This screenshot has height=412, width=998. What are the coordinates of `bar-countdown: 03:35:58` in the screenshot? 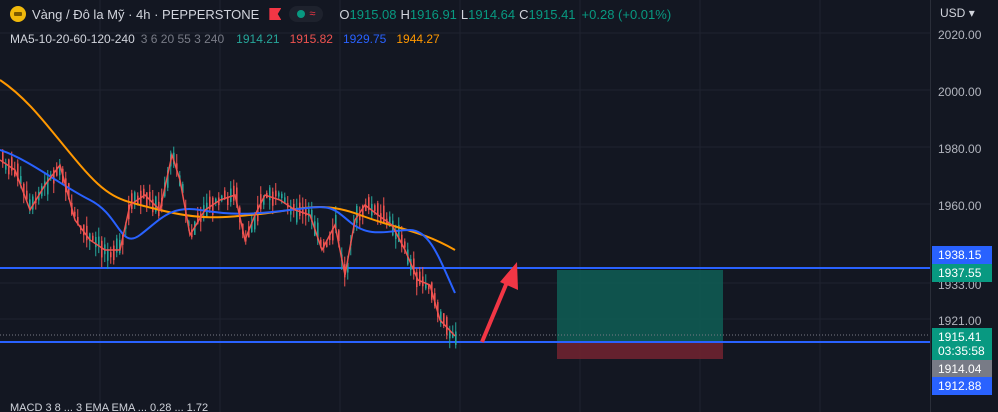 It's located at (961, 351).